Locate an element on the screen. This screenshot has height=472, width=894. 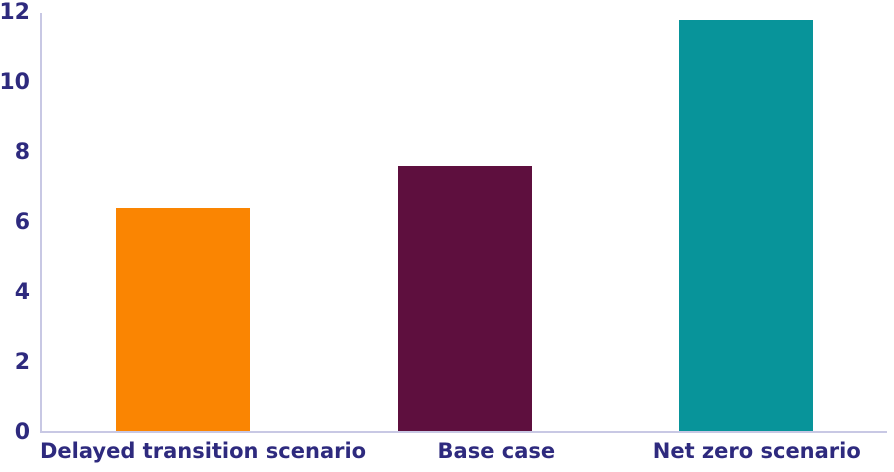
y-tick-label: 12 is located at coordinates (15, 12).